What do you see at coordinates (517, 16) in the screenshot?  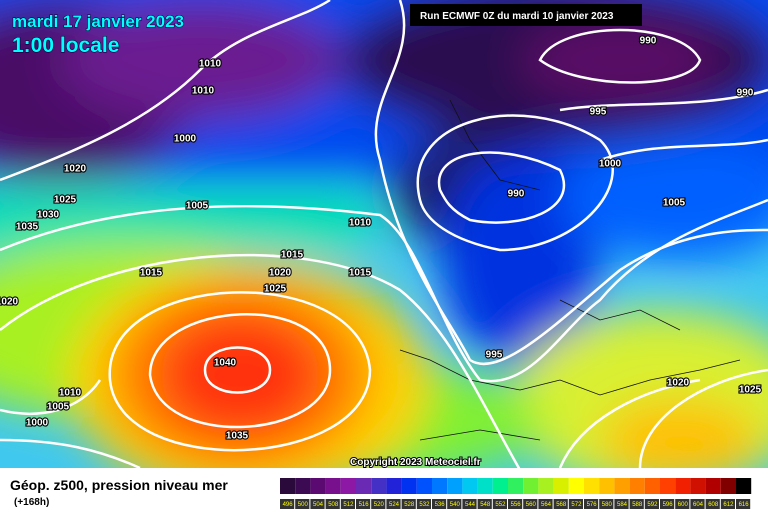 I see `run-text: Run ECMWF 0Z du mardi 10 janvier 2023` at bounding box center [517, 16].